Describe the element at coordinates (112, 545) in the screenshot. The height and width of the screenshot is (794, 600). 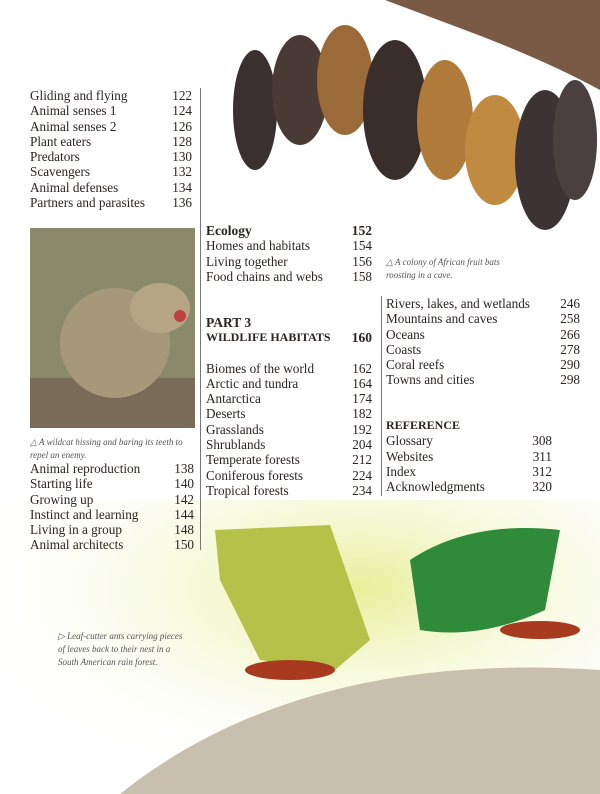
I see `toc-entry: Animal architects 150` at that location.